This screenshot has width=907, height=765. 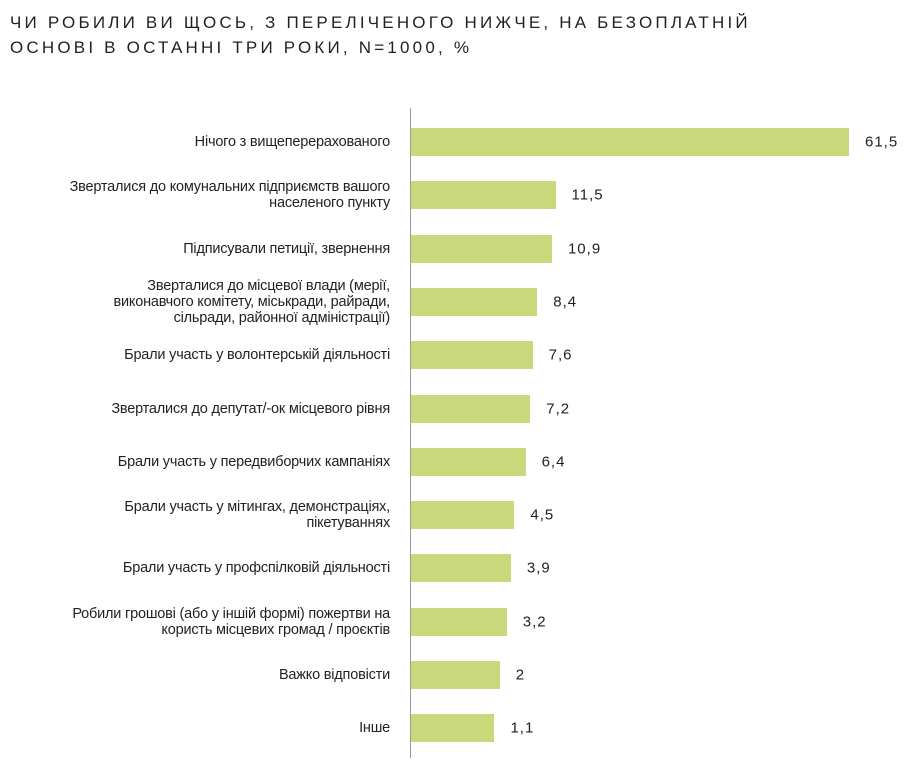 I want to click on category-label-line: сільради, районної адміністрації), so click(x=282, y=317).